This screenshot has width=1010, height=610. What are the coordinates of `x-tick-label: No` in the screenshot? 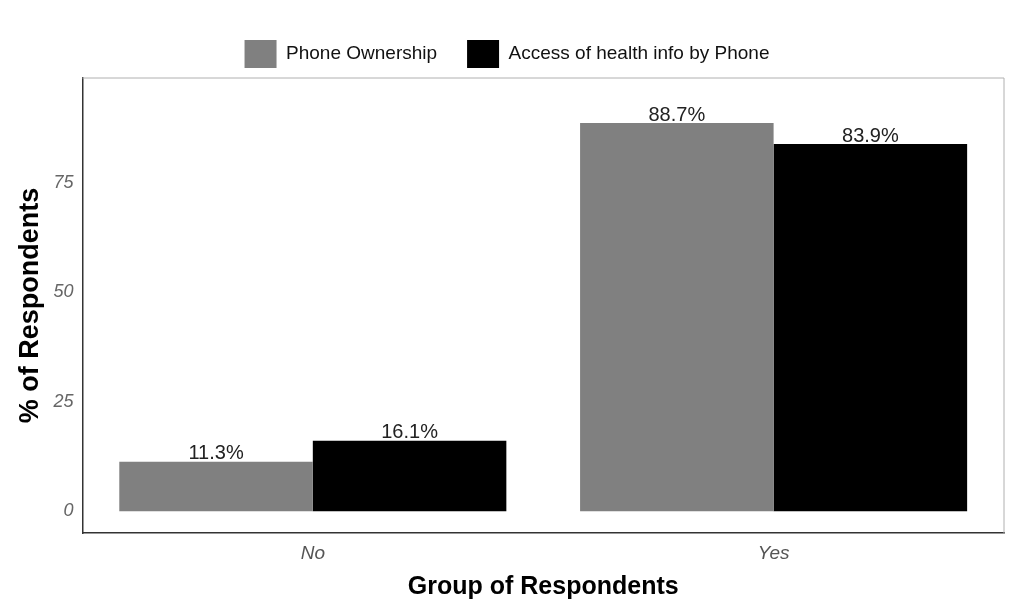 It's located at (312, 552).